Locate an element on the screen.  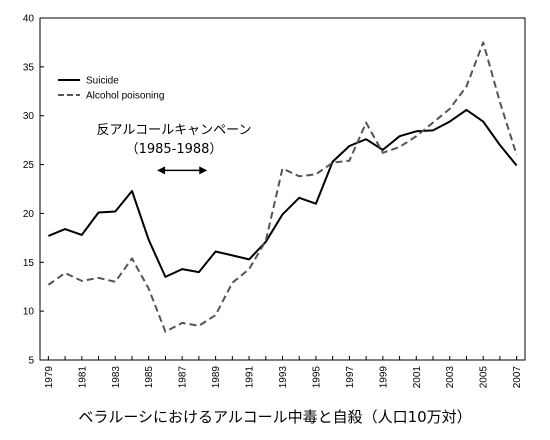
y-tick-label: 20 is located at coordinates (29, 214).